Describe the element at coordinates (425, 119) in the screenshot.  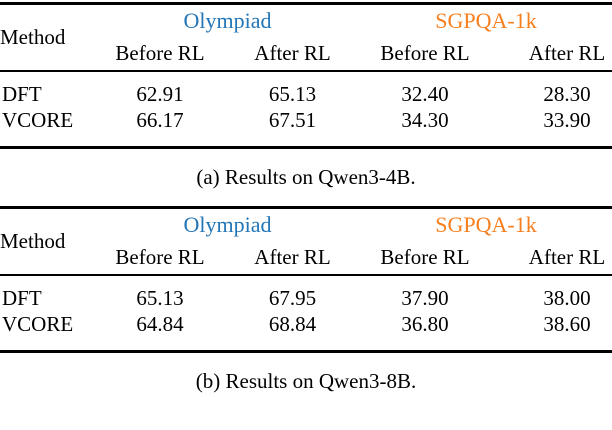
I see `value-cell: 34.30` at that location.